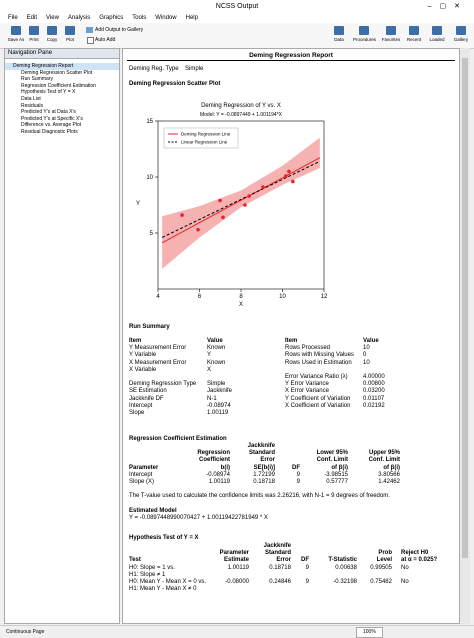 This screenshot has width=474, height=638. I want to click on tool-button: Data, so click(339, 32).